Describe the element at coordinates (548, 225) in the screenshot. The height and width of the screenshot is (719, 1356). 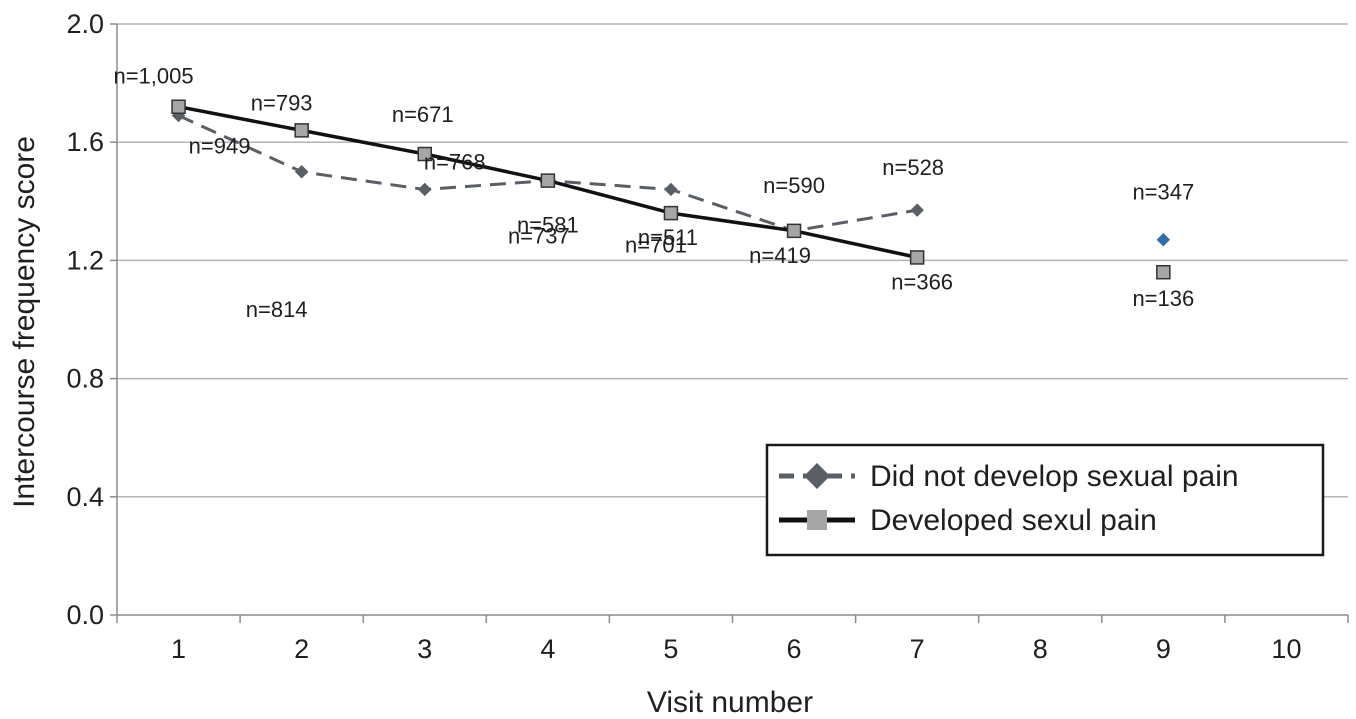
I see `data-label-s1-x4: n=581` at that location.